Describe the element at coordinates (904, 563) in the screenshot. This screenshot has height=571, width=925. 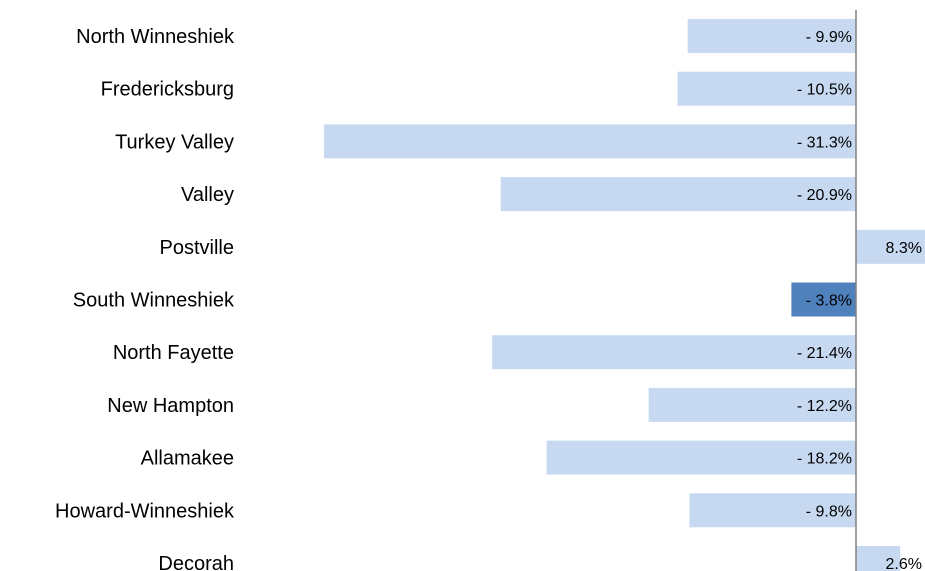
I see `value-label-decorah: 2.6%` at that location.